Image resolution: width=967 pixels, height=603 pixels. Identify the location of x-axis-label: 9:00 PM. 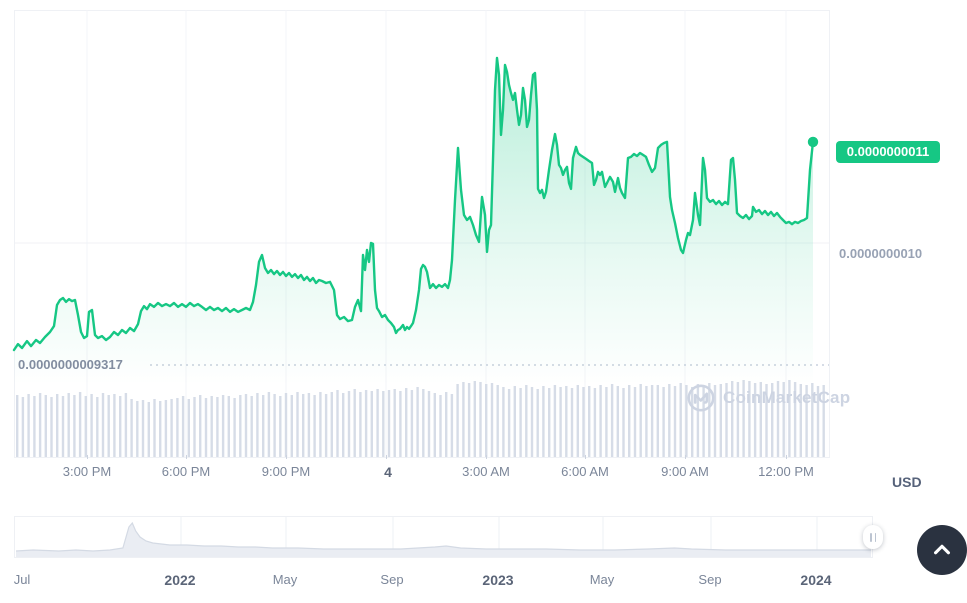
(286, 471).